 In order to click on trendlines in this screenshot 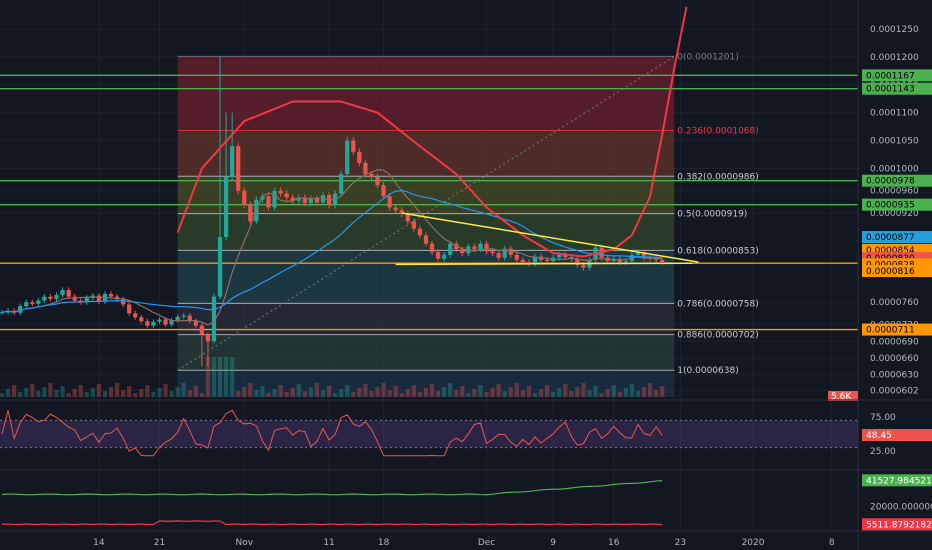, I will do `click(547, 239)`.